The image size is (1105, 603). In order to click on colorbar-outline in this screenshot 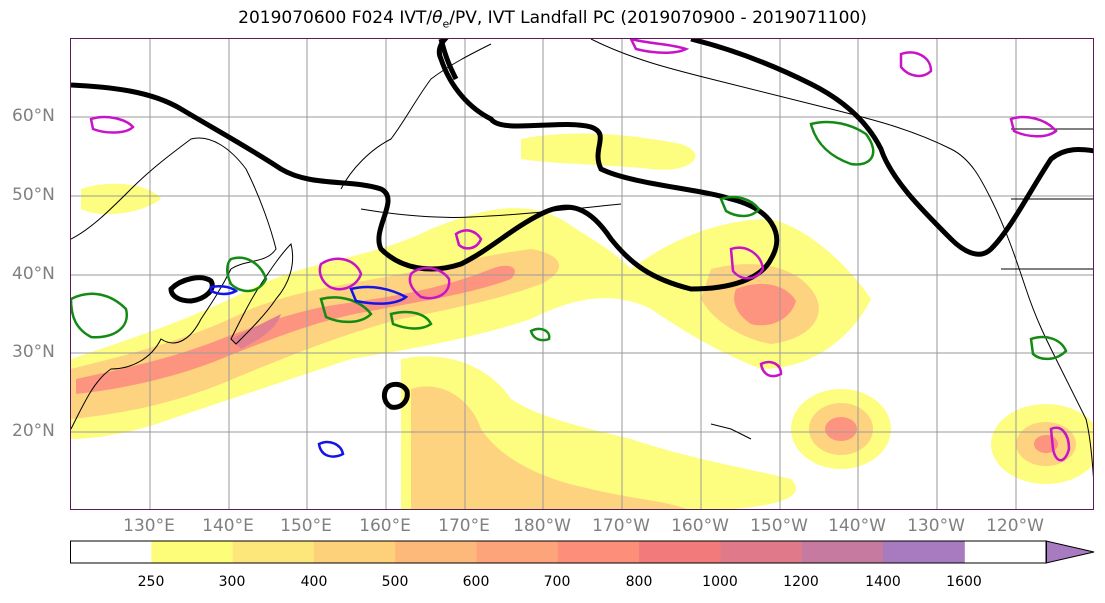, I will do `click(558, 552)`.